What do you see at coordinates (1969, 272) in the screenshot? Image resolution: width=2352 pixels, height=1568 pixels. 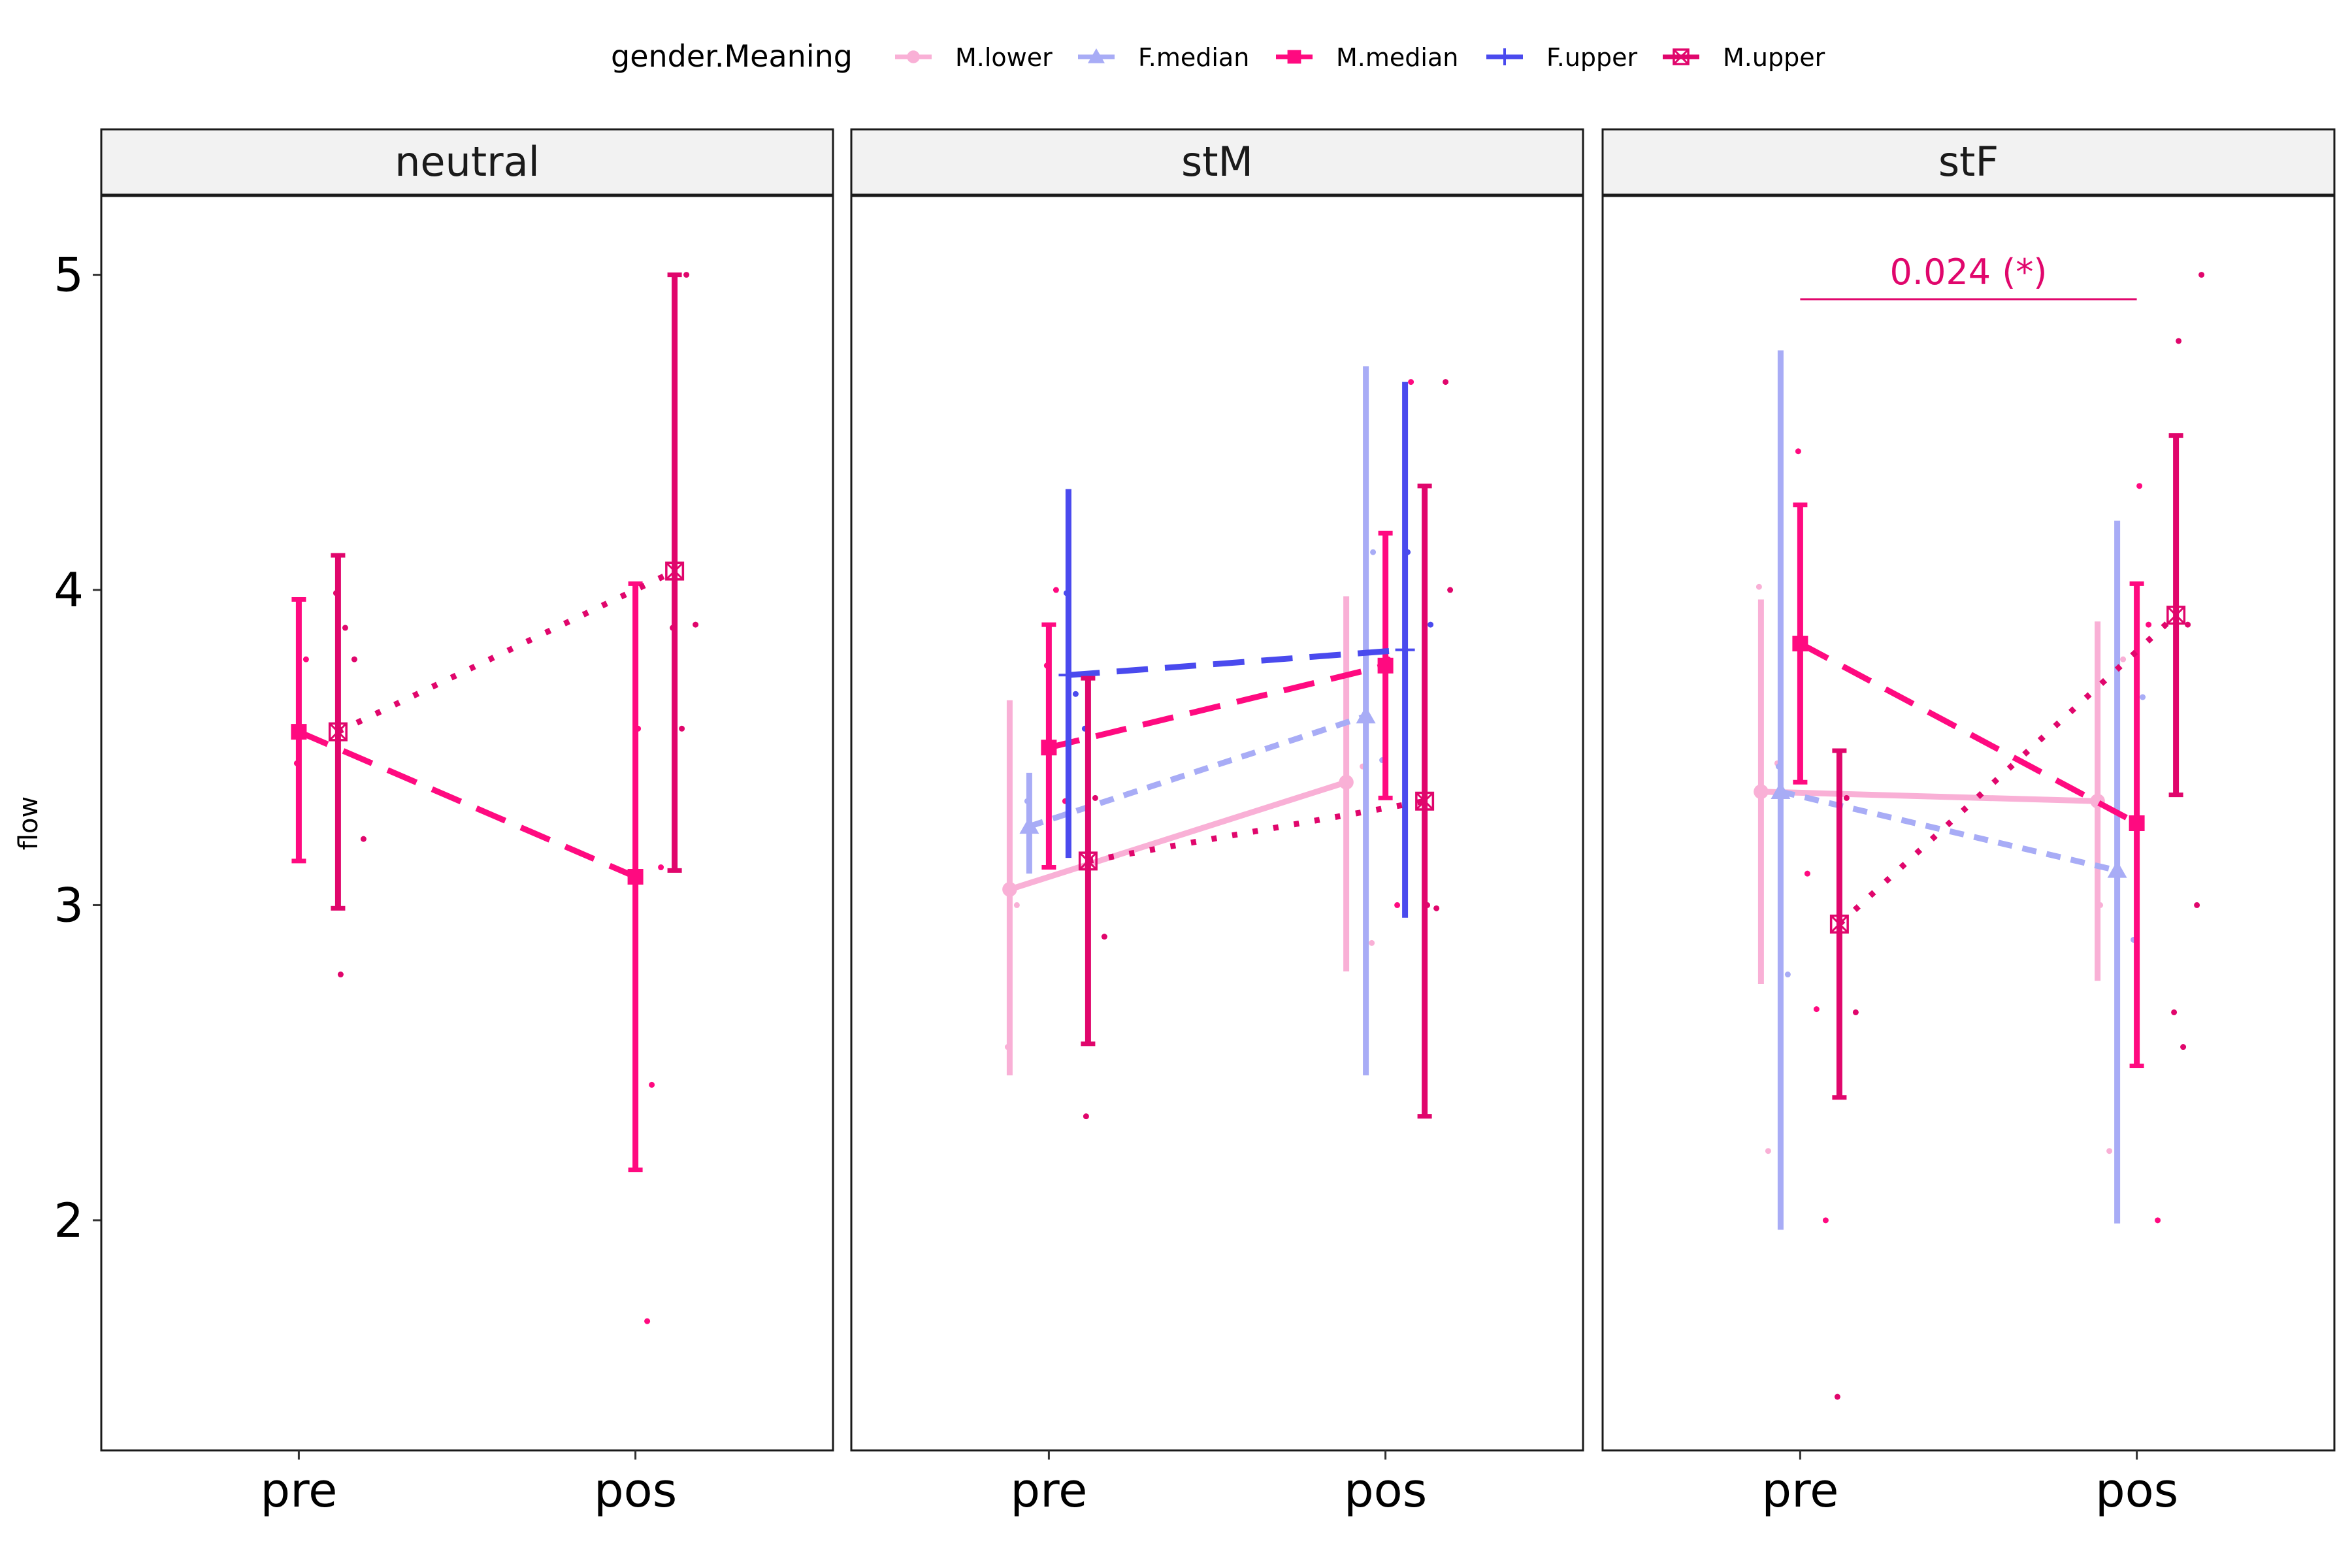 I see `significance-label: 0.024 (*)` at bounding box center [1969, 272].